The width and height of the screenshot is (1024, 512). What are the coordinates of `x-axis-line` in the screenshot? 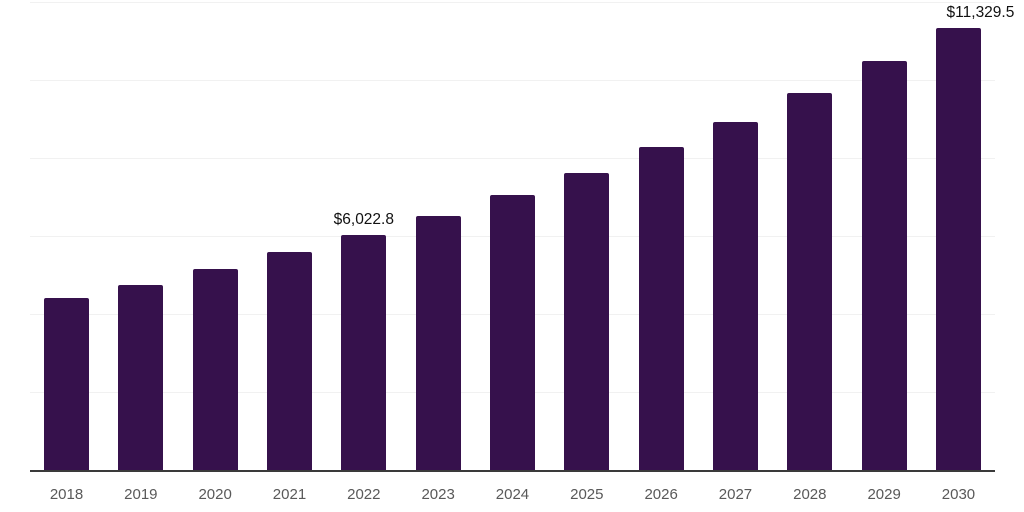 It's located at (512, 471).